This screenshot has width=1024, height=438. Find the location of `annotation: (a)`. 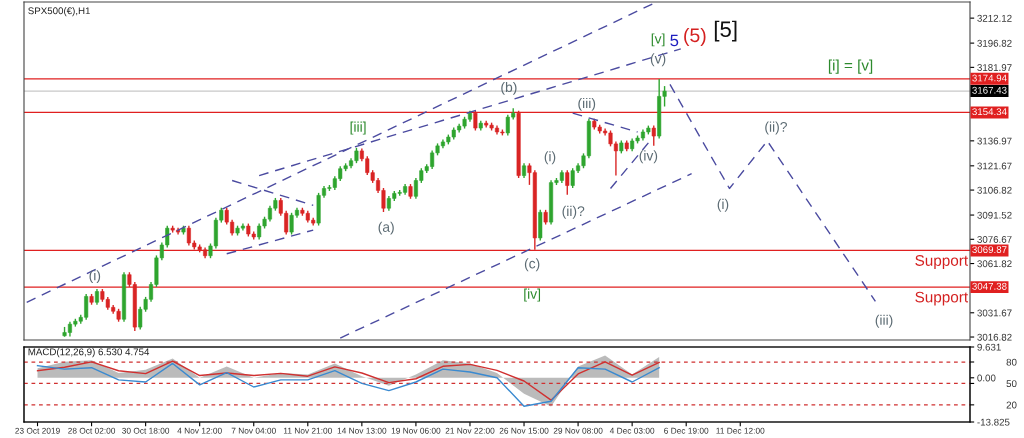

annotation: (a) is located at coordinates (386, 228).